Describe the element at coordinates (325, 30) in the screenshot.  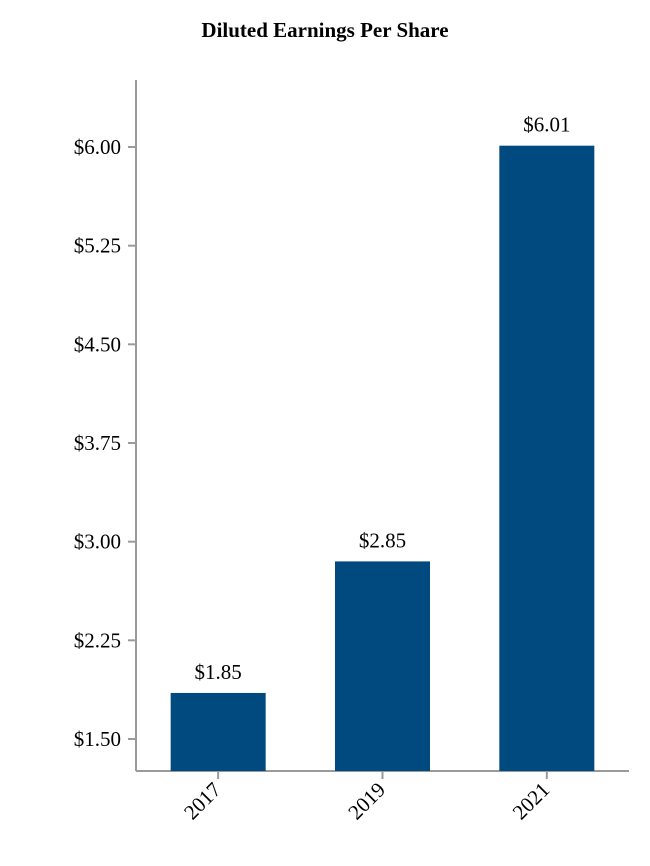
I see `chart-title: Diluted Earnings Per Share` at that location.